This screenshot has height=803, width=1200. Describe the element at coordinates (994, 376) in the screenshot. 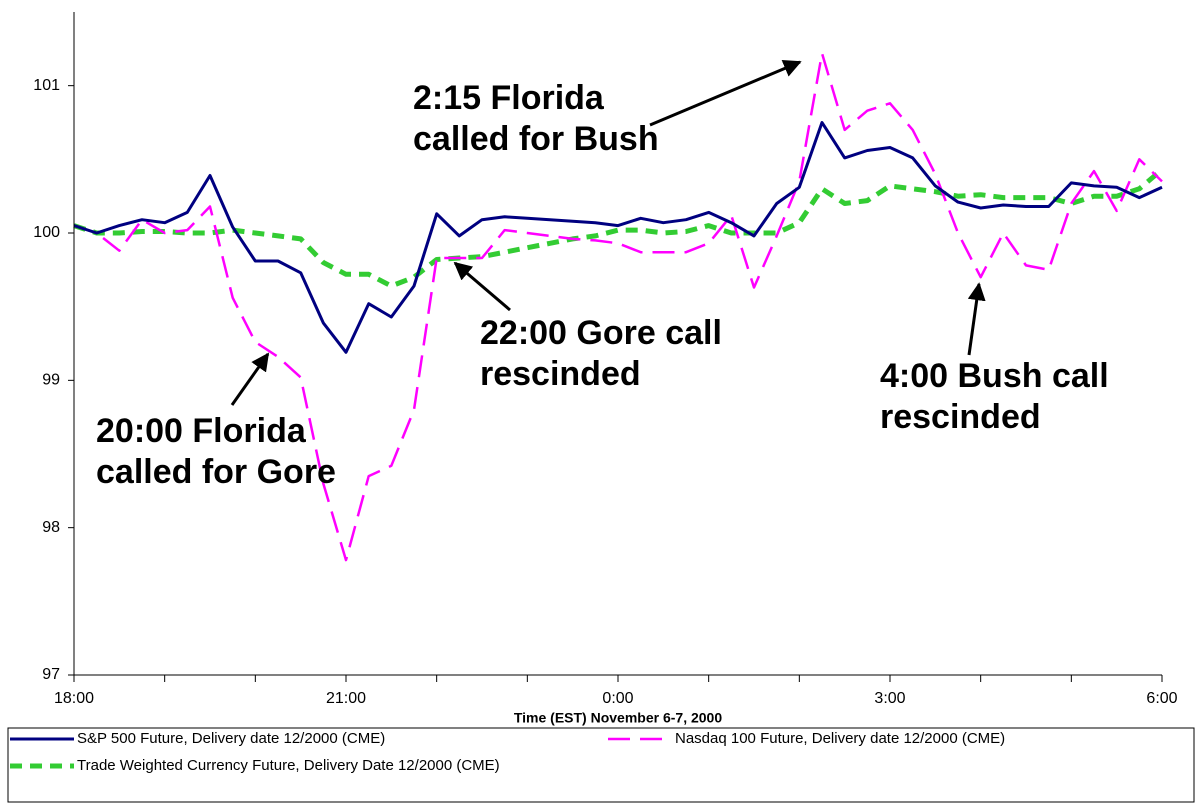

I see `annotation: 4:00 Bush call` at that location.